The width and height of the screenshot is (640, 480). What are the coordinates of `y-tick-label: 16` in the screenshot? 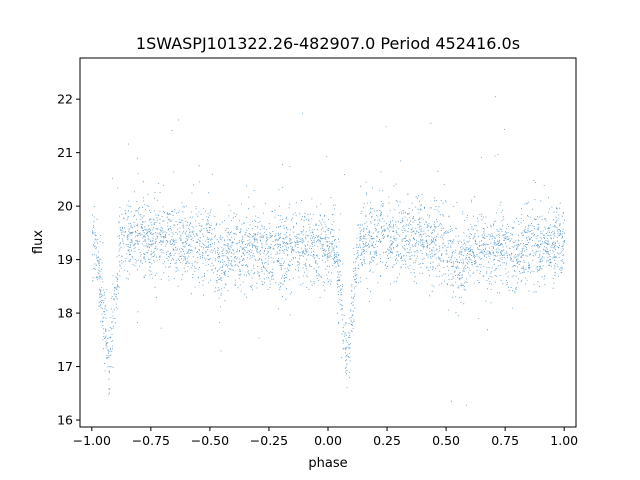 It's located at (65, 420).